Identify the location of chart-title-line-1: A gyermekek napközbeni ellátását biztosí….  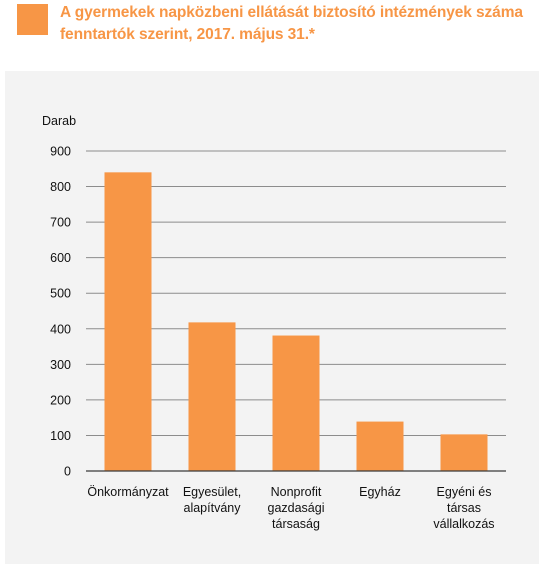
(291, 12).